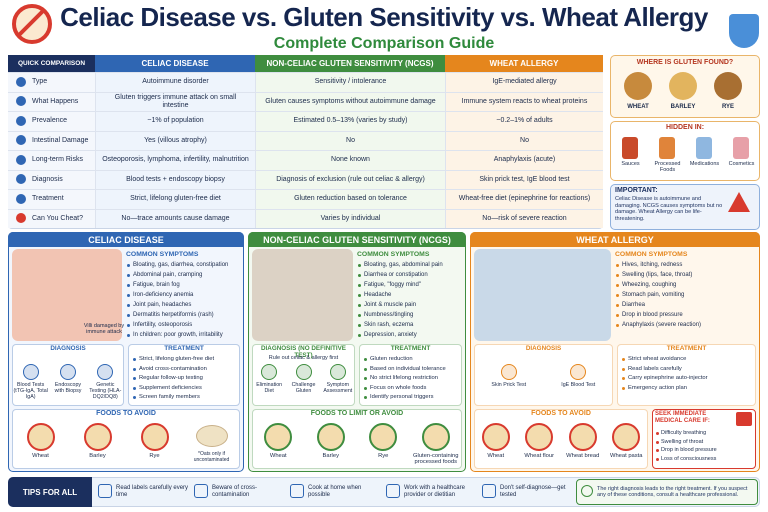 The width and height of the screenshot is (768, 512). I want to click on symptom: Bloating, gas, diarrhea, constipation, so click(181, 265).